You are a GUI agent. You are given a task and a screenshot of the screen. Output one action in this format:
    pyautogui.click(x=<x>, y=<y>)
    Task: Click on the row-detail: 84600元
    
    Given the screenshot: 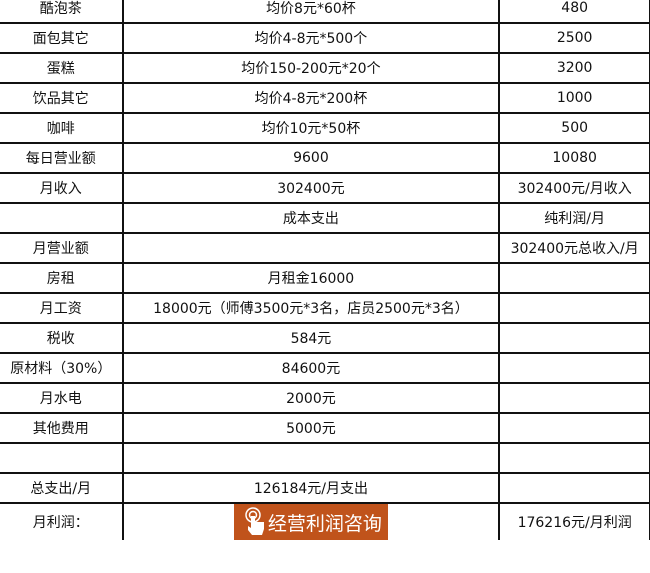 What is the action you would take?
    pyautogui.click(x=311, y=368)
    